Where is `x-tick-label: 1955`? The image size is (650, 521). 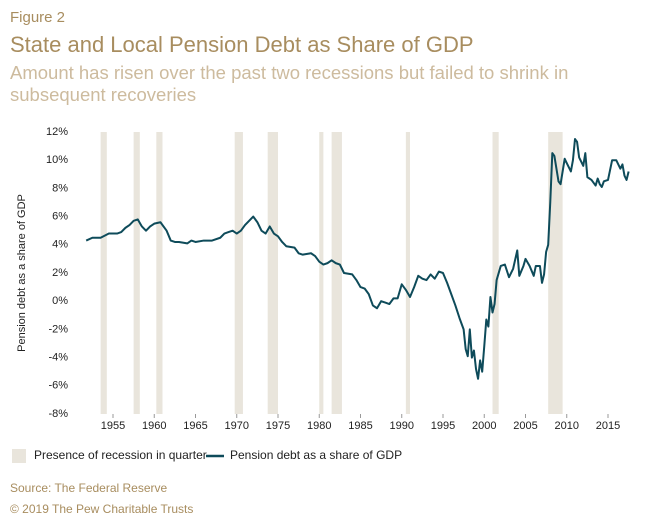 x-tick-label: 1955 is located at coordinates (113, 426).